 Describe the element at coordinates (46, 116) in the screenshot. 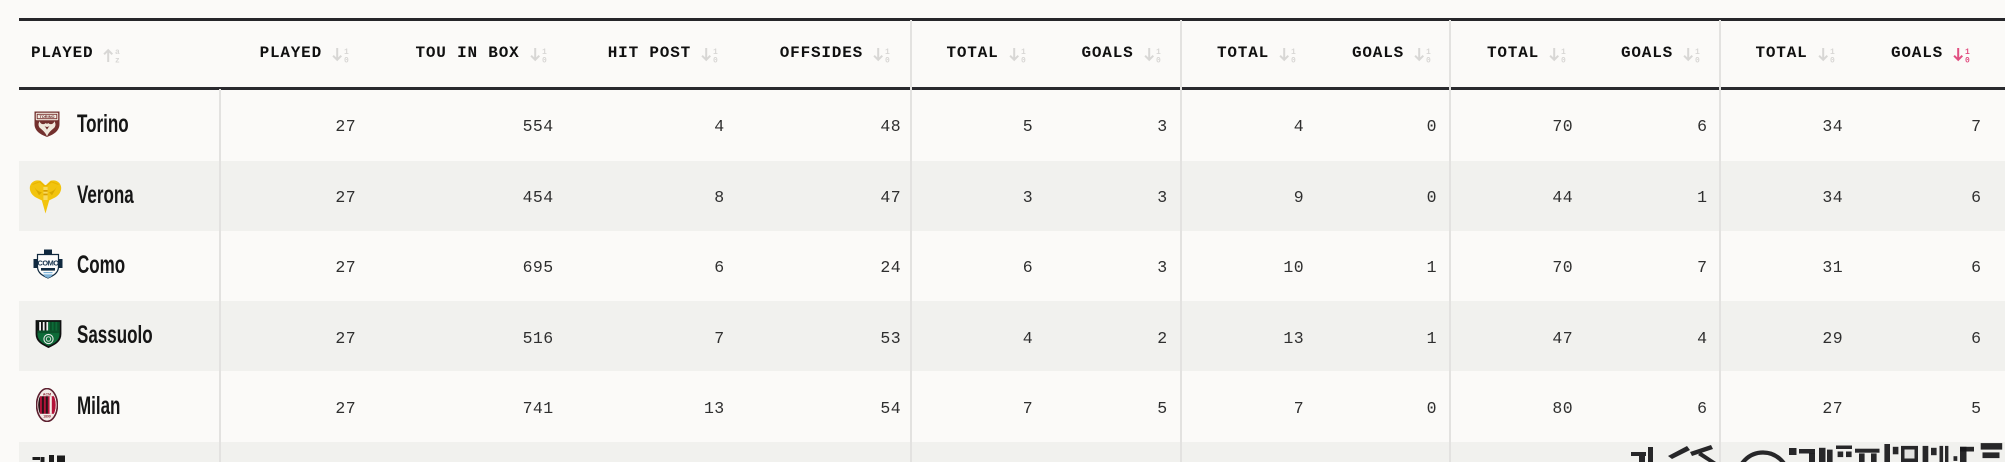

I see `svg-text: TORINO` at that location.